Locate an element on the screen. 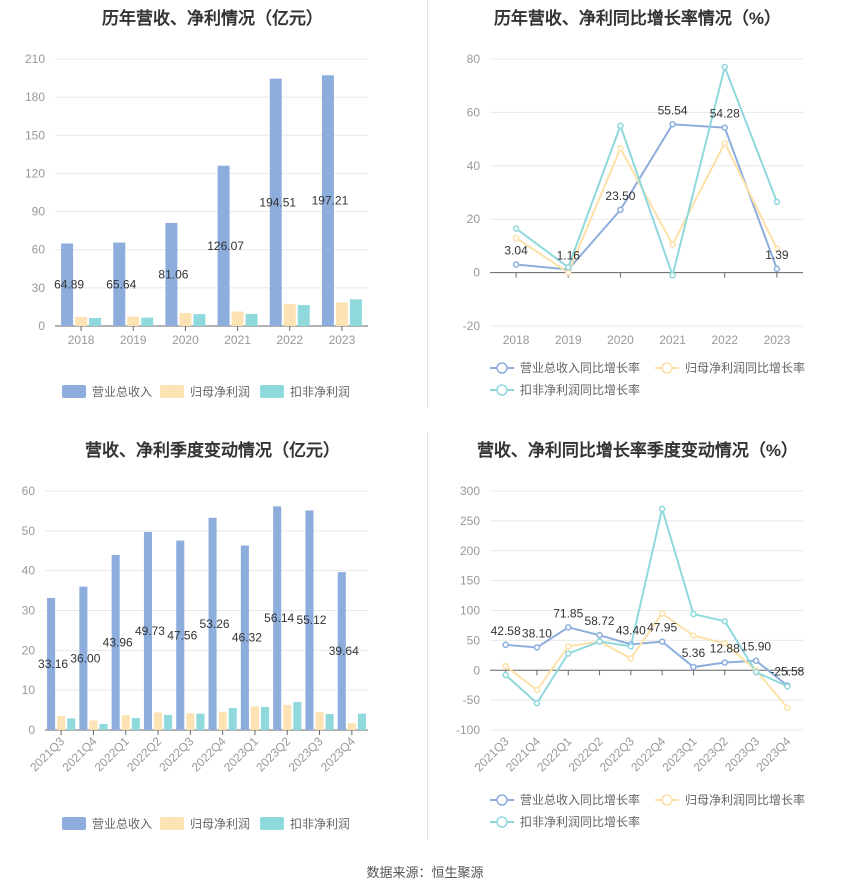  data-label: 39.64 is located at coordinates (344, 651).